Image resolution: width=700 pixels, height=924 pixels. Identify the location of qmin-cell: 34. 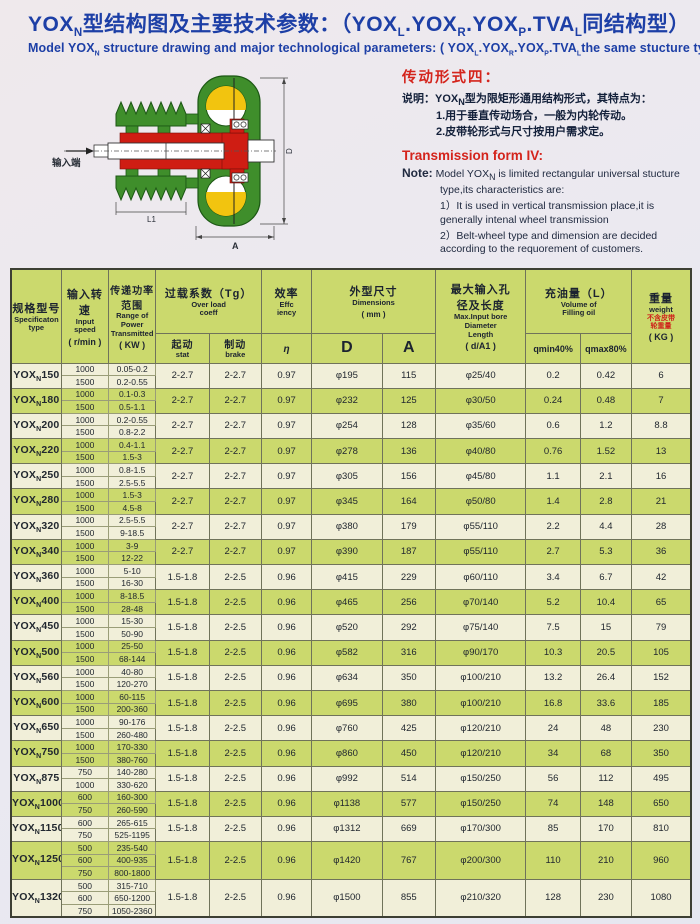
(553, 753).